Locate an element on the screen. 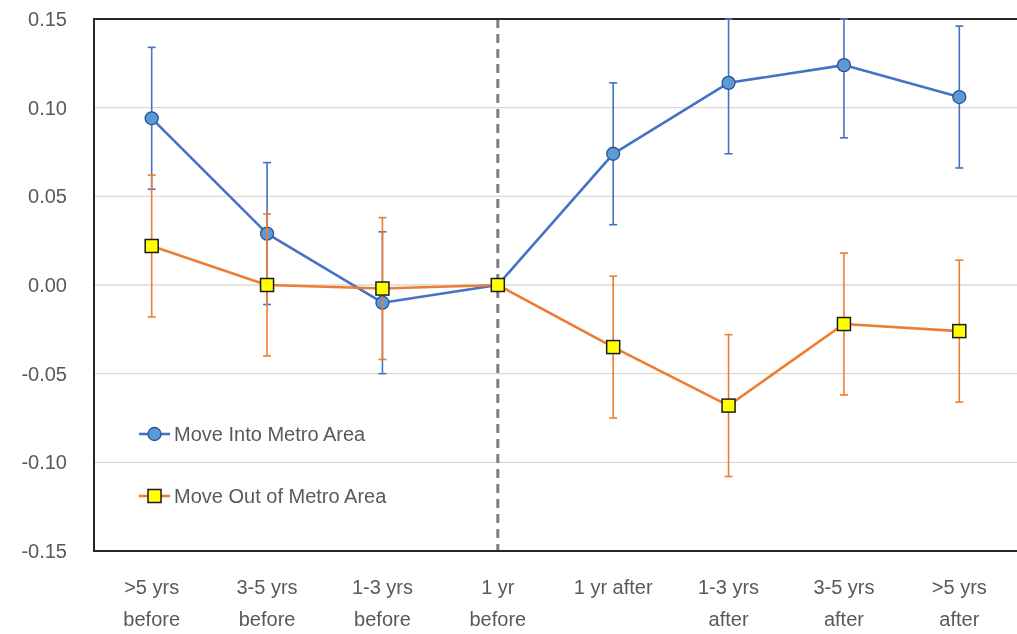  legend-label: Move Out of Metro Area is located at coordinates (281, 496).